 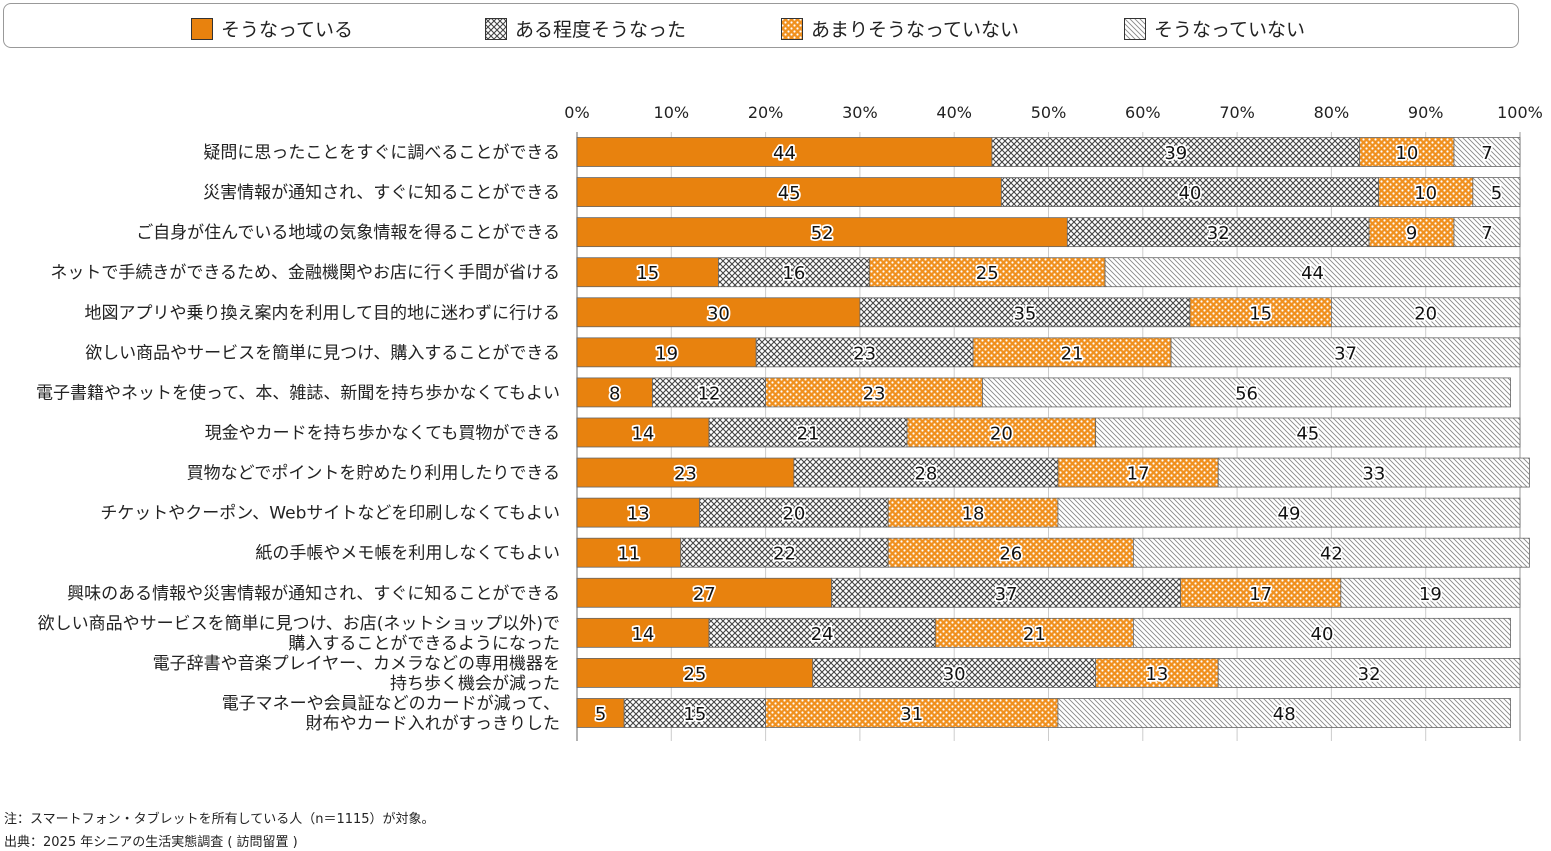 I want to click on legend-label: そうなっていない, so click(x=1230, y=30).